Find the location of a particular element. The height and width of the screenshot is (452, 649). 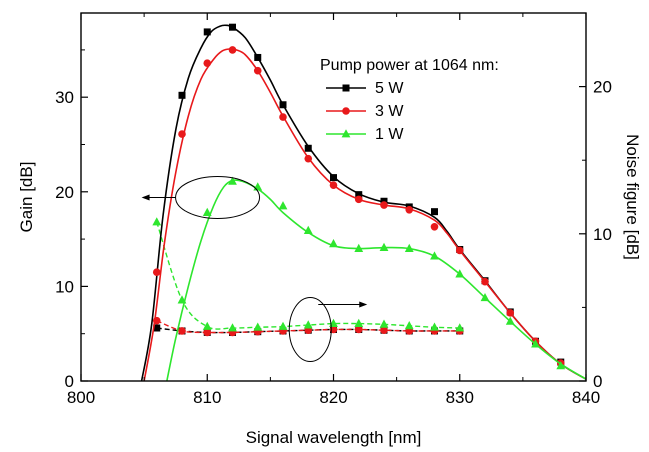

left-arrow-head is located at coordinates (145, 197).